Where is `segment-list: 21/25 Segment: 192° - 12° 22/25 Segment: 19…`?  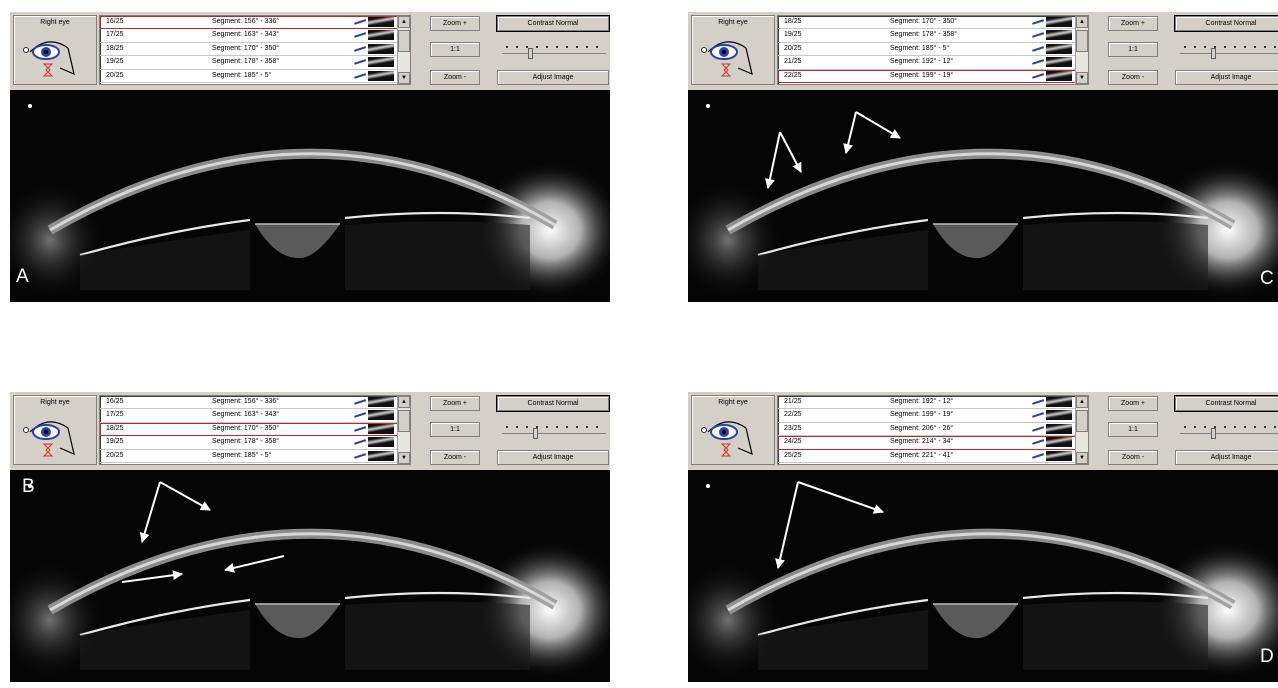 segment-list: 21/25 Segment: 192° - 12° 22/25 Segment: 19… is located at coordinates (933, 430).